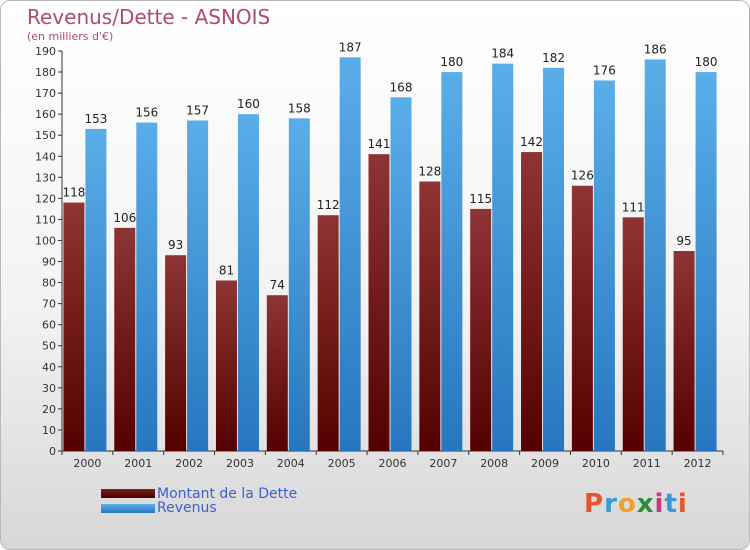 The image size is (750, 550). I want to click on y-tick-label: 50, so click(49, 346).